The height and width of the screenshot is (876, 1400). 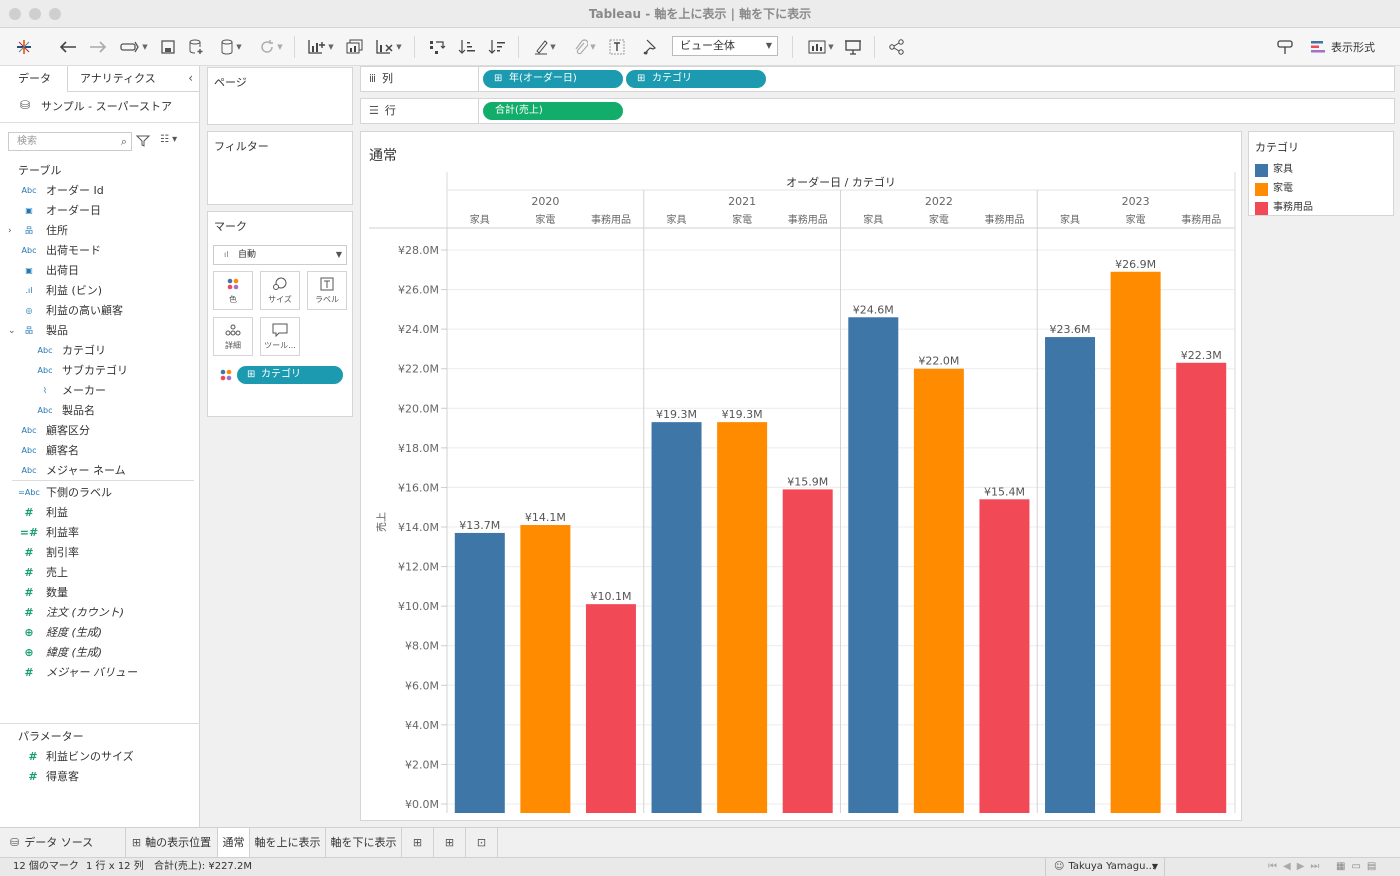 What do you see at coordinates (545, 219) in the screenshot?
I see `category-header: 家電` at bounding box center [545, 219].